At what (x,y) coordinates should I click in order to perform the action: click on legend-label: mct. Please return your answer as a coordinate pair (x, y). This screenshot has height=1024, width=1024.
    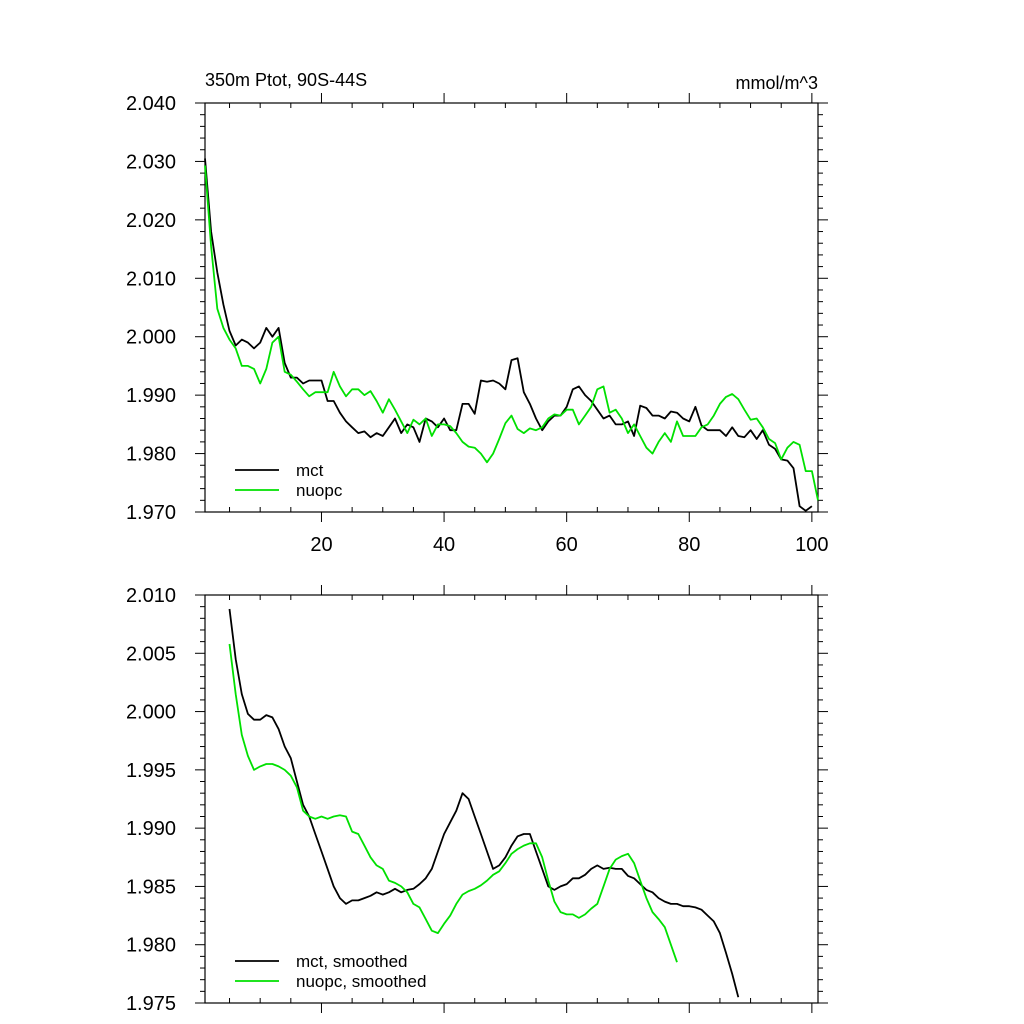
    Looking at the image, I should click on (310, 470).